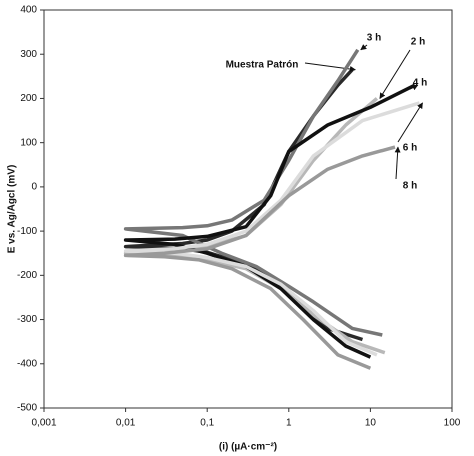 This screenshot has width=474, height=456. What do you see at coordinates (27, 231) in the screenshot?
I see `y-tick-label: -100` at bounding box center [27, 231].